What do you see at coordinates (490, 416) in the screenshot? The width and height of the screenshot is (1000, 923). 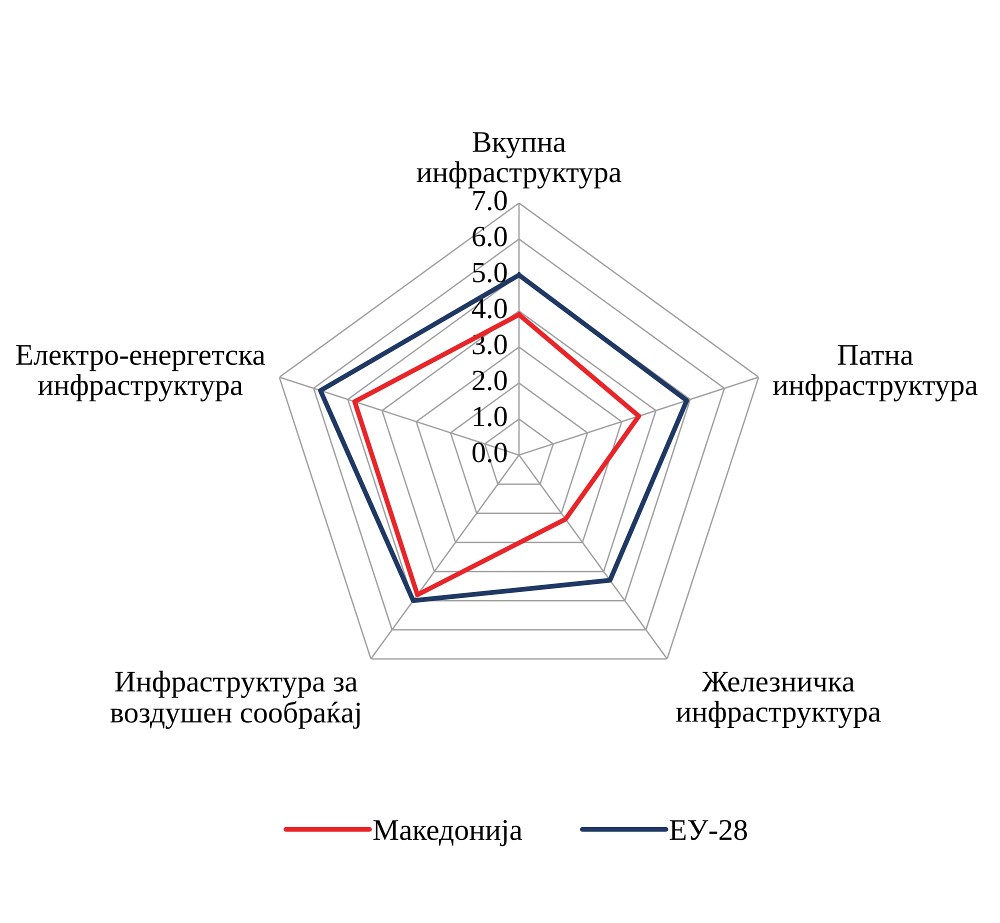 I see `y-tick-label: 1.0` at bounding box center [490, 416].